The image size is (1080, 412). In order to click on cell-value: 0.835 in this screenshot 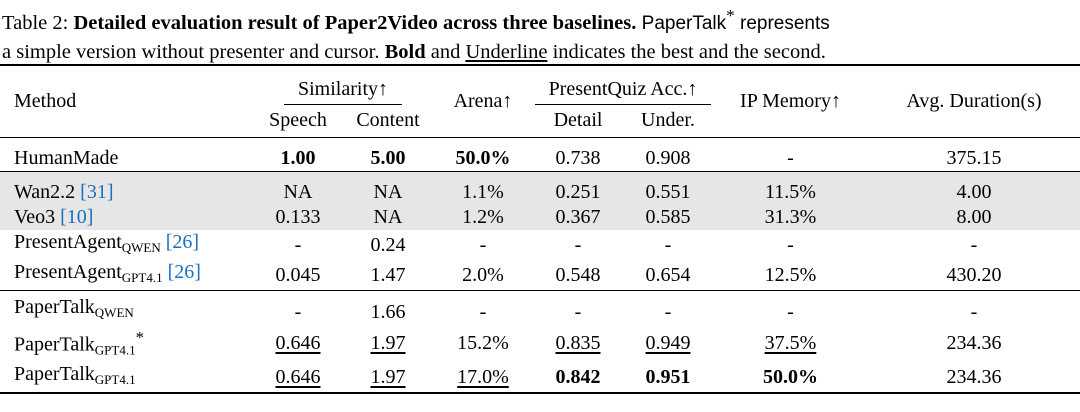, I will do `click(578, 342)`.